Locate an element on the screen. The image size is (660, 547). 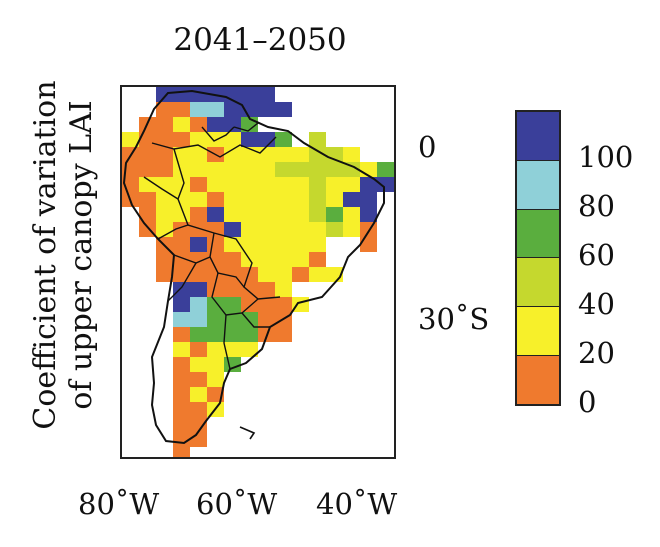
y-axis-label-line2: of upper canopy LAI is located at coordinates (81, 255).